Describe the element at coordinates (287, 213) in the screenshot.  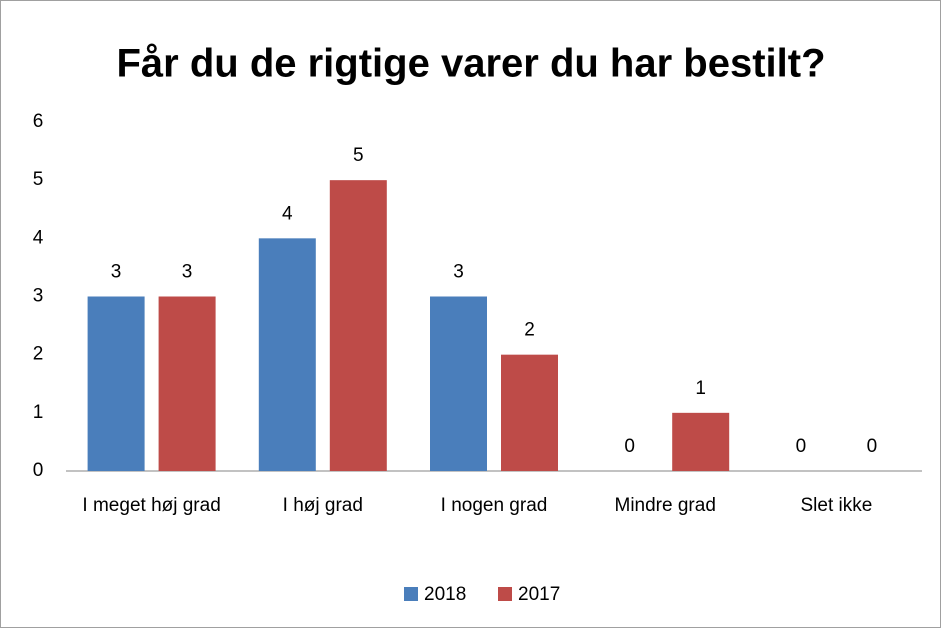
I see `data-label: 4` at that location.